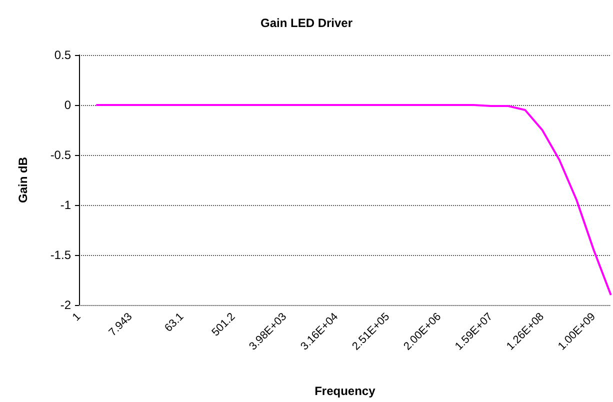  I want to click on y-tick-label: -0.5, so click(61, 155).